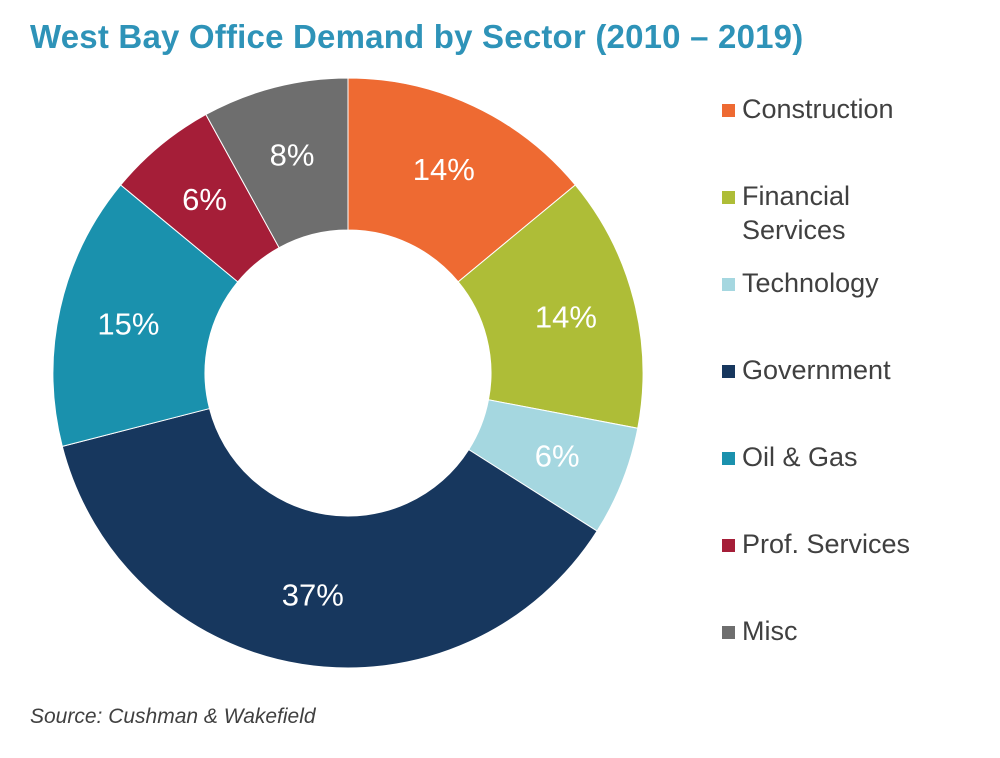  What do you see at coordinates (566, 317) in the screenshot?
I see `slice-label-financial-services: 14%` at bounding box center [566, 317].